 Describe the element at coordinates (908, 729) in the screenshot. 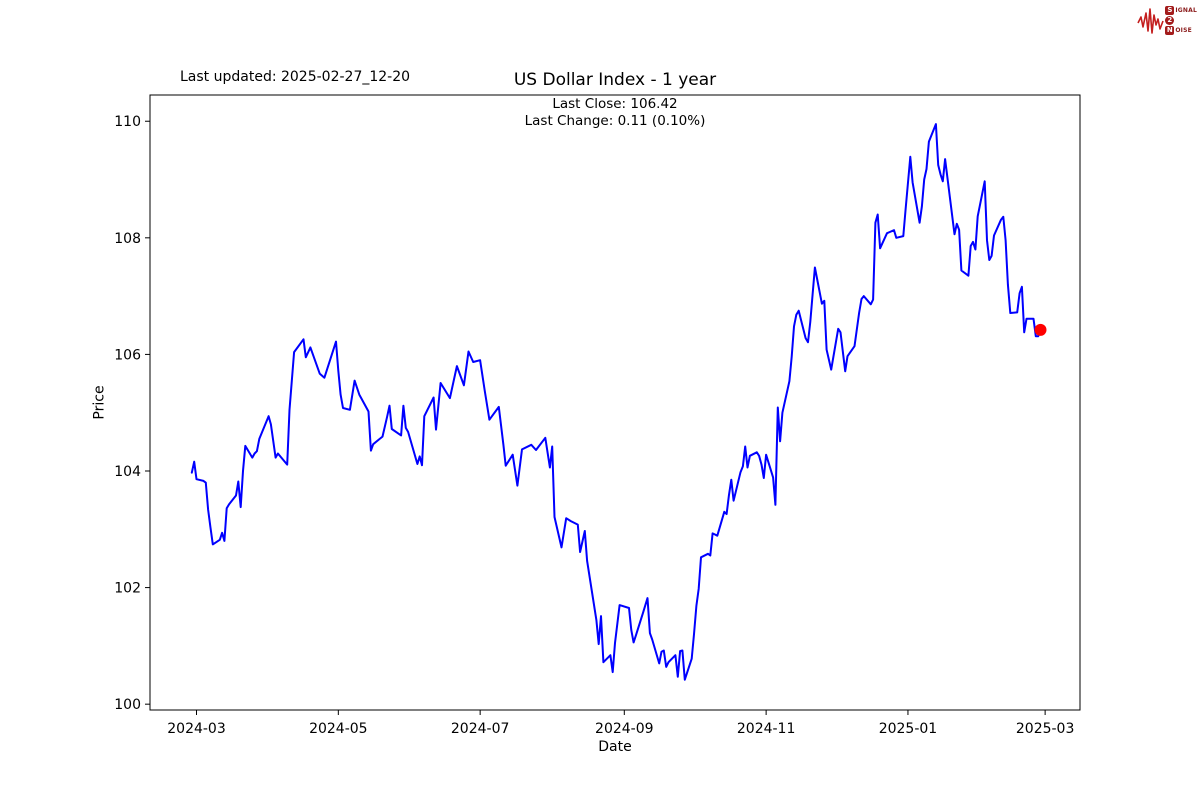

I see `x-tick-label: 2025-01` at that location.